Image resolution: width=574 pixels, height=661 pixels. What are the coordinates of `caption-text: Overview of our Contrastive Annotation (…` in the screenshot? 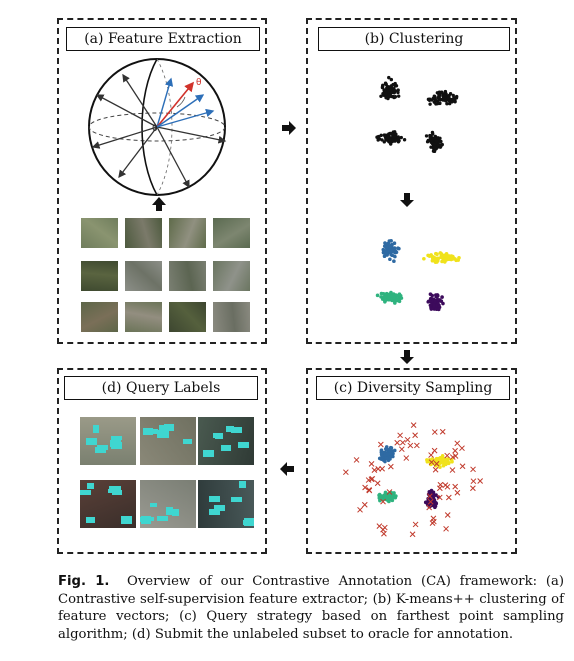 It's located at (311, 608).